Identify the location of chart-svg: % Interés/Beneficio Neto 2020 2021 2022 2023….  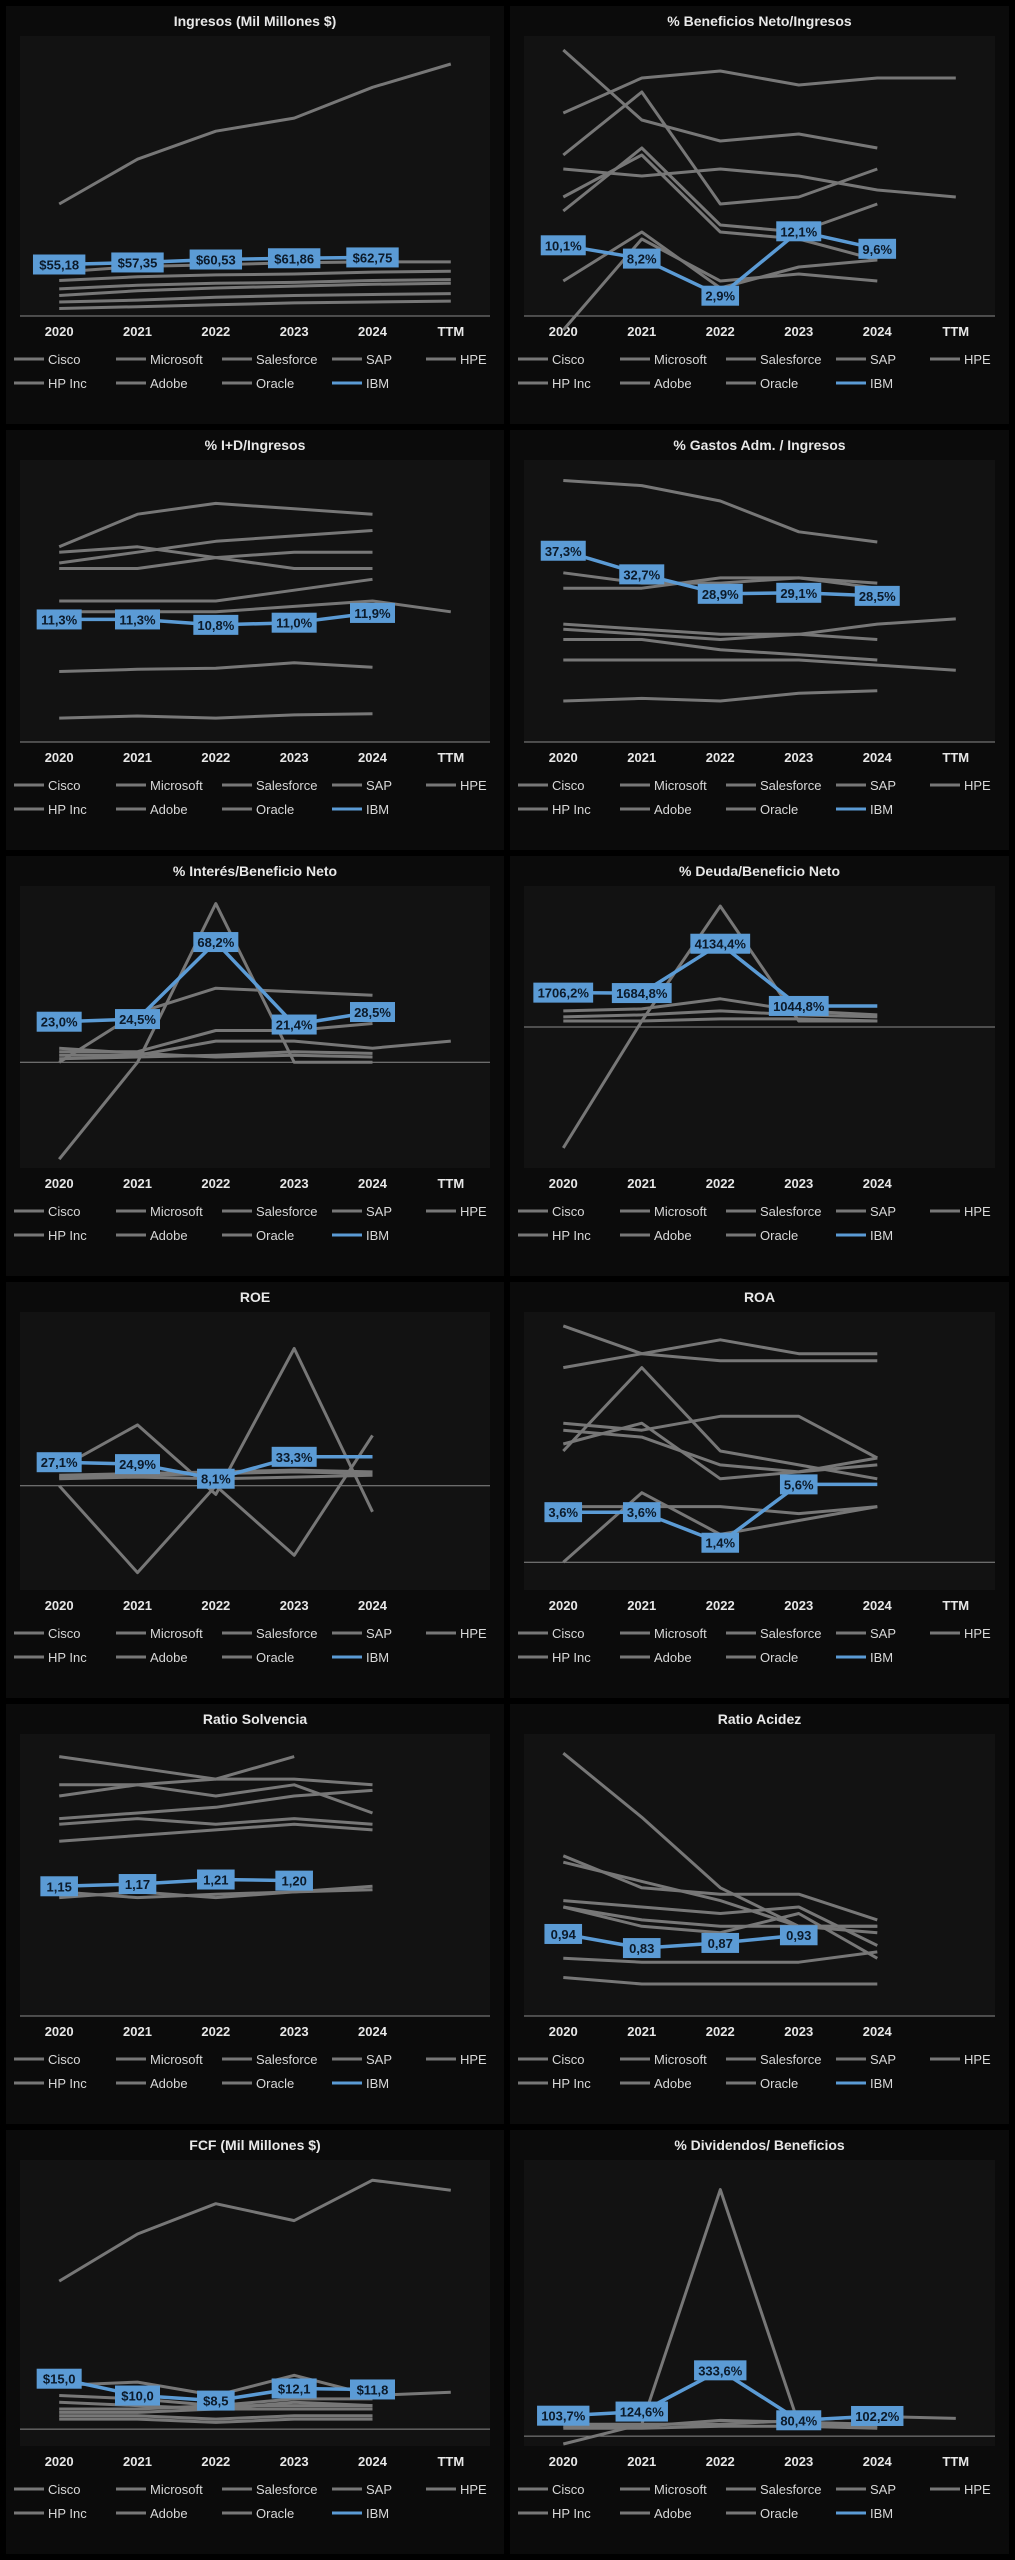
(252, 1053).